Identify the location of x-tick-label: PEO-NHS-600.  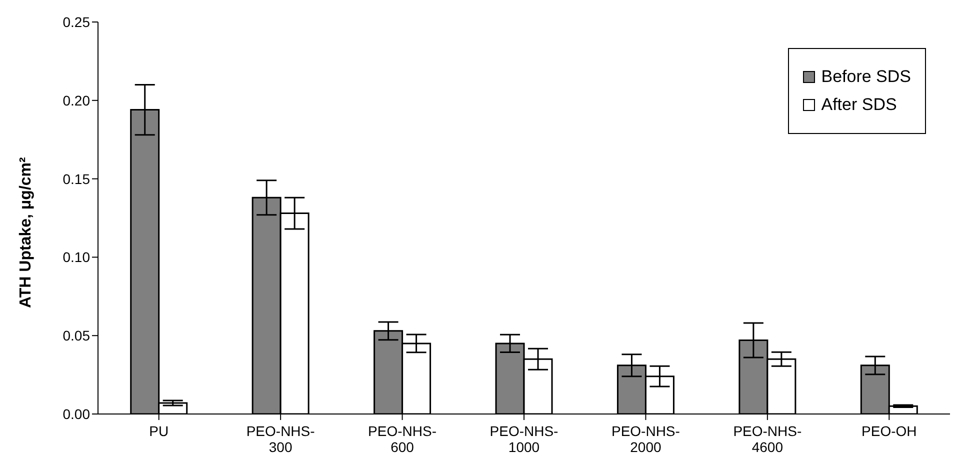
(402, 439).